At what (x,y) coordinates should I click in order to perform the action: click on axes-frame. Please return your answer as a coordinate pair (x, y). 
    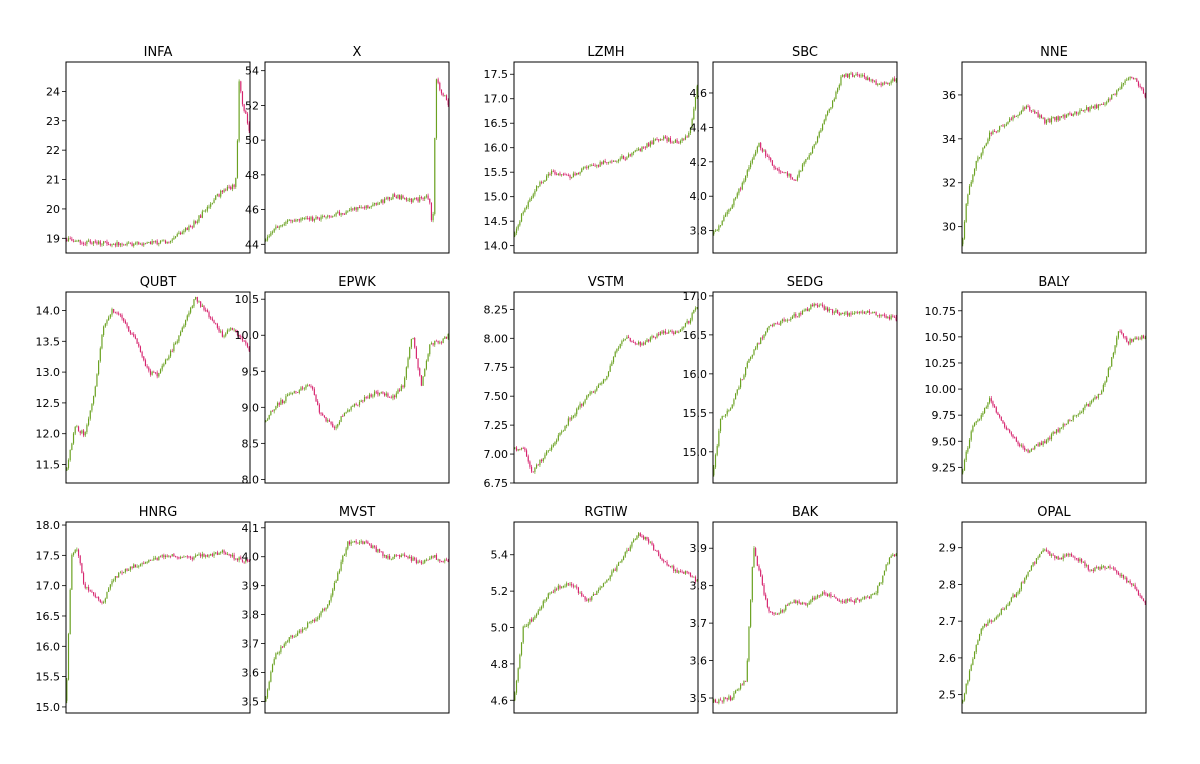
    Looking at the image, I should click on (357, 617).